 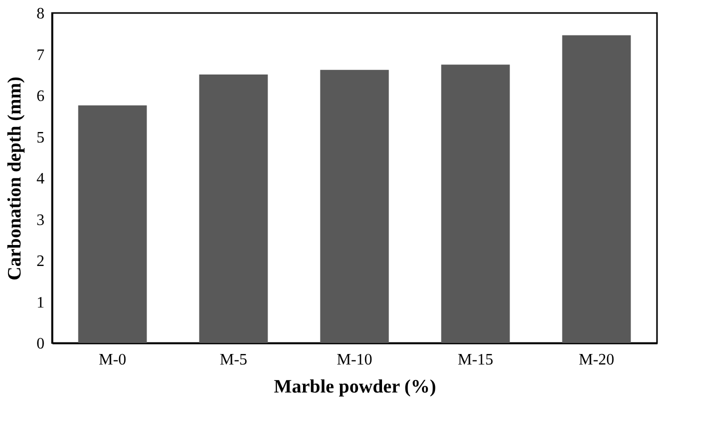 What do you see at coordinates (40, 344) in the screenshot?
I see `y-tick-label: 0` at bounding box center [40, 344].